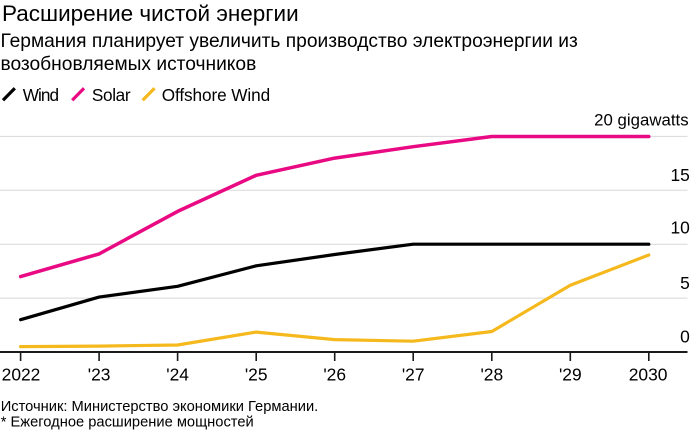 The height and width of the screenshot is (434, 696). What do you see at coordinates (679, 228) in the screenshot?
I see `svg-text: 10` at bounding box center [679, 228].